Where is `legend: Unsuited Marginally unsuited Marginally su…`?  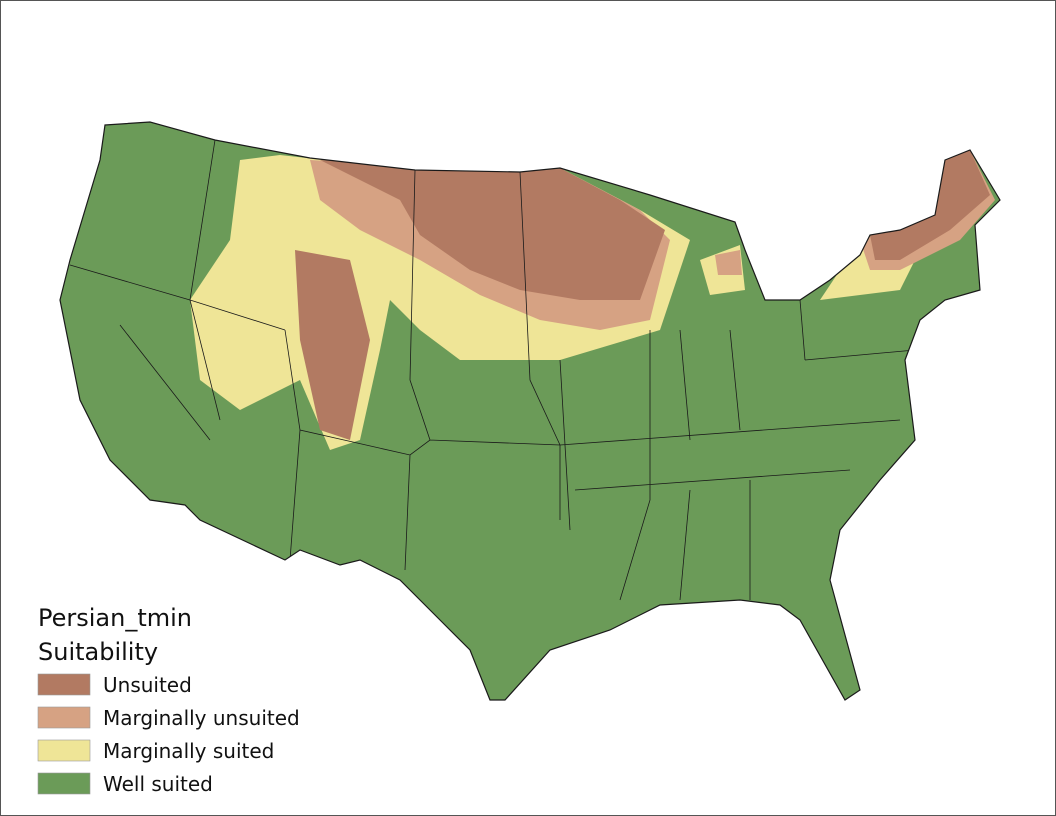
legend: Unsuited Marginally unsuited Marginally su… is located at coordinates (168, 734).